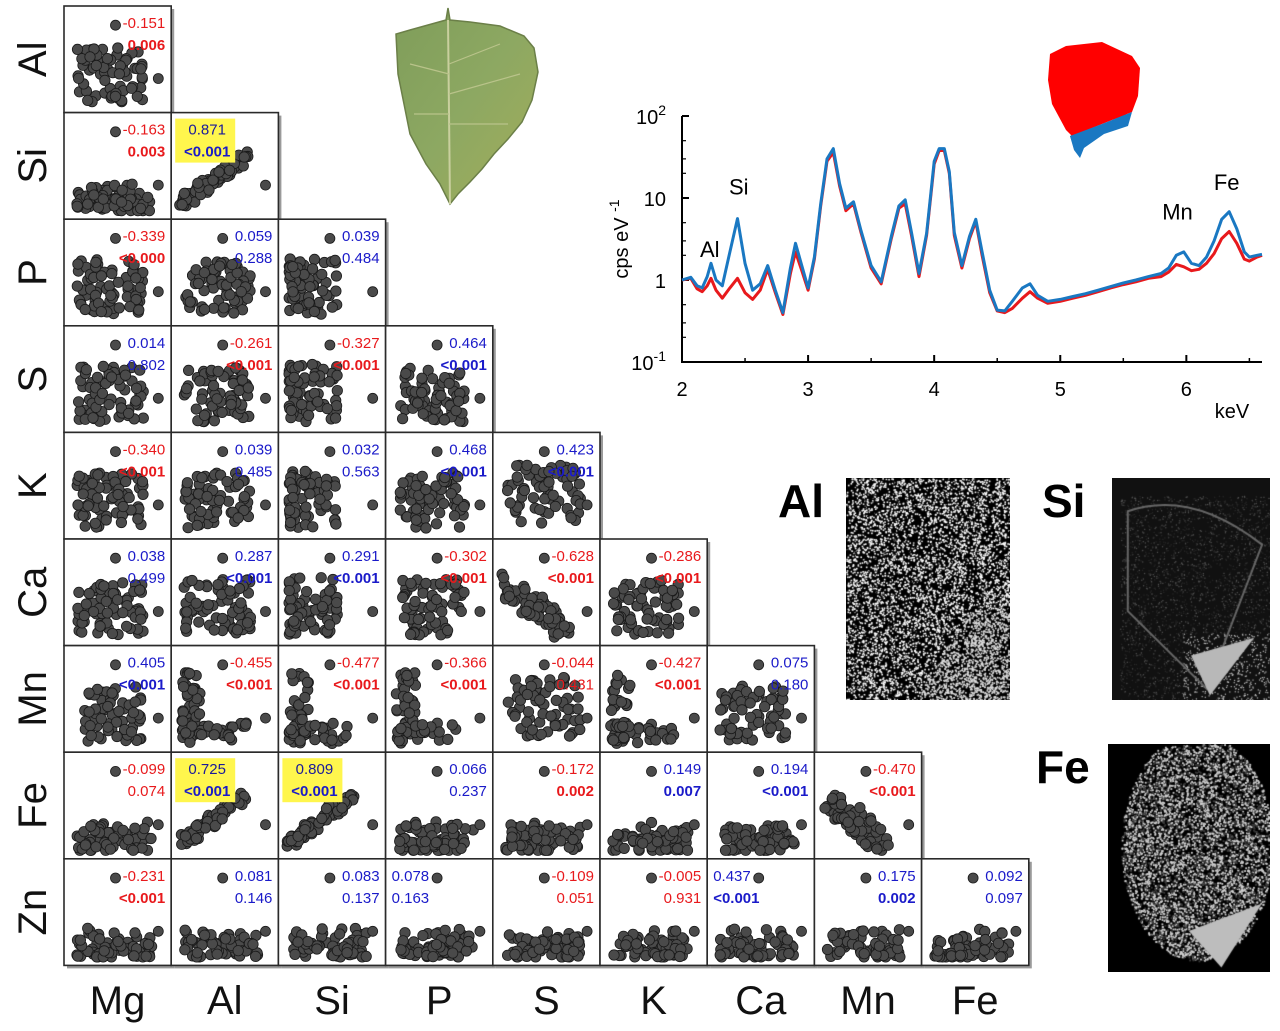 This screenshot has width=1280, height=1031. I want to click on correlation-r: -0.470, so click(894, 769).